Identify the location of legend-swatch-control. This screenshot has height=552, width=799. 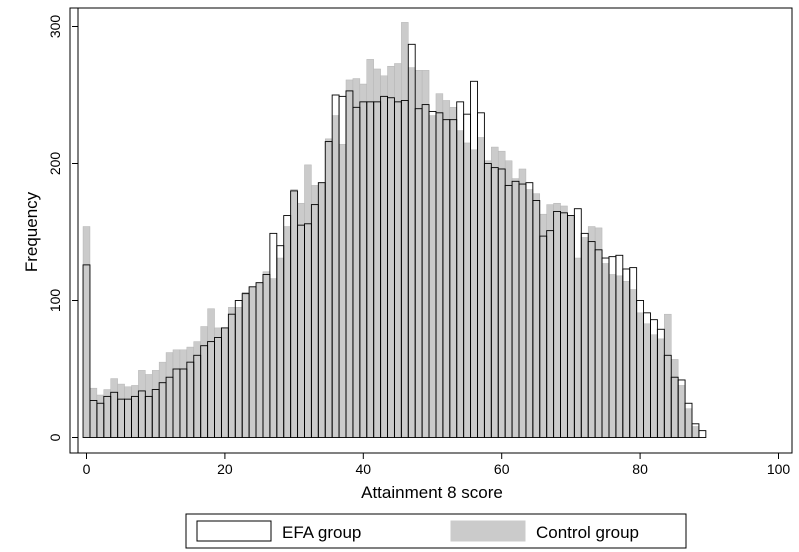
(488, 531).